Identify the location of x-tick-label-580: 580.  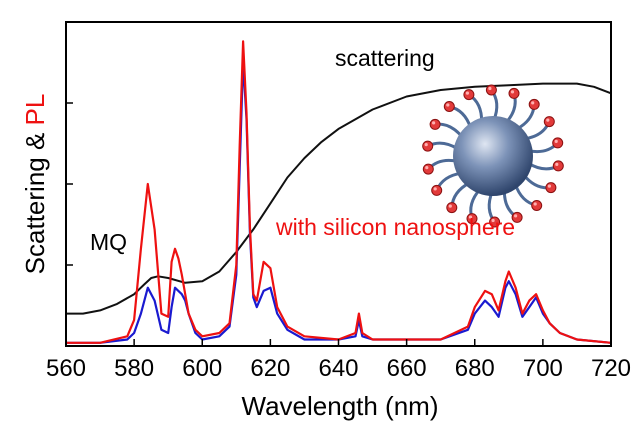
(134, 368).